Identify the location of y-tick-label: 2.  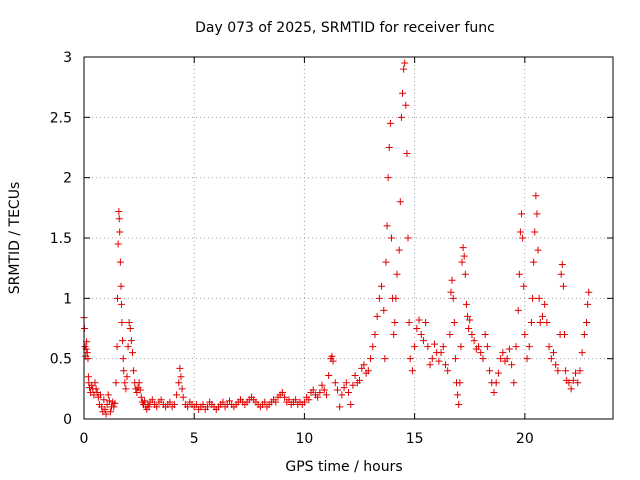
(67, 179).